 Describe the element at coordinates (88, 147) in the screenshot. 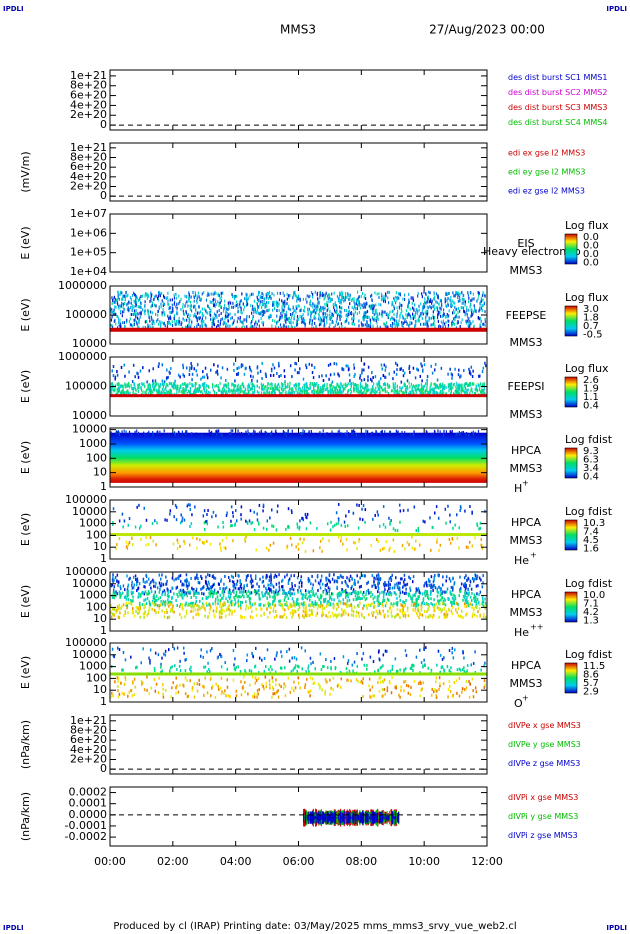

I see `y-tick-label: 1e+21` at that location.